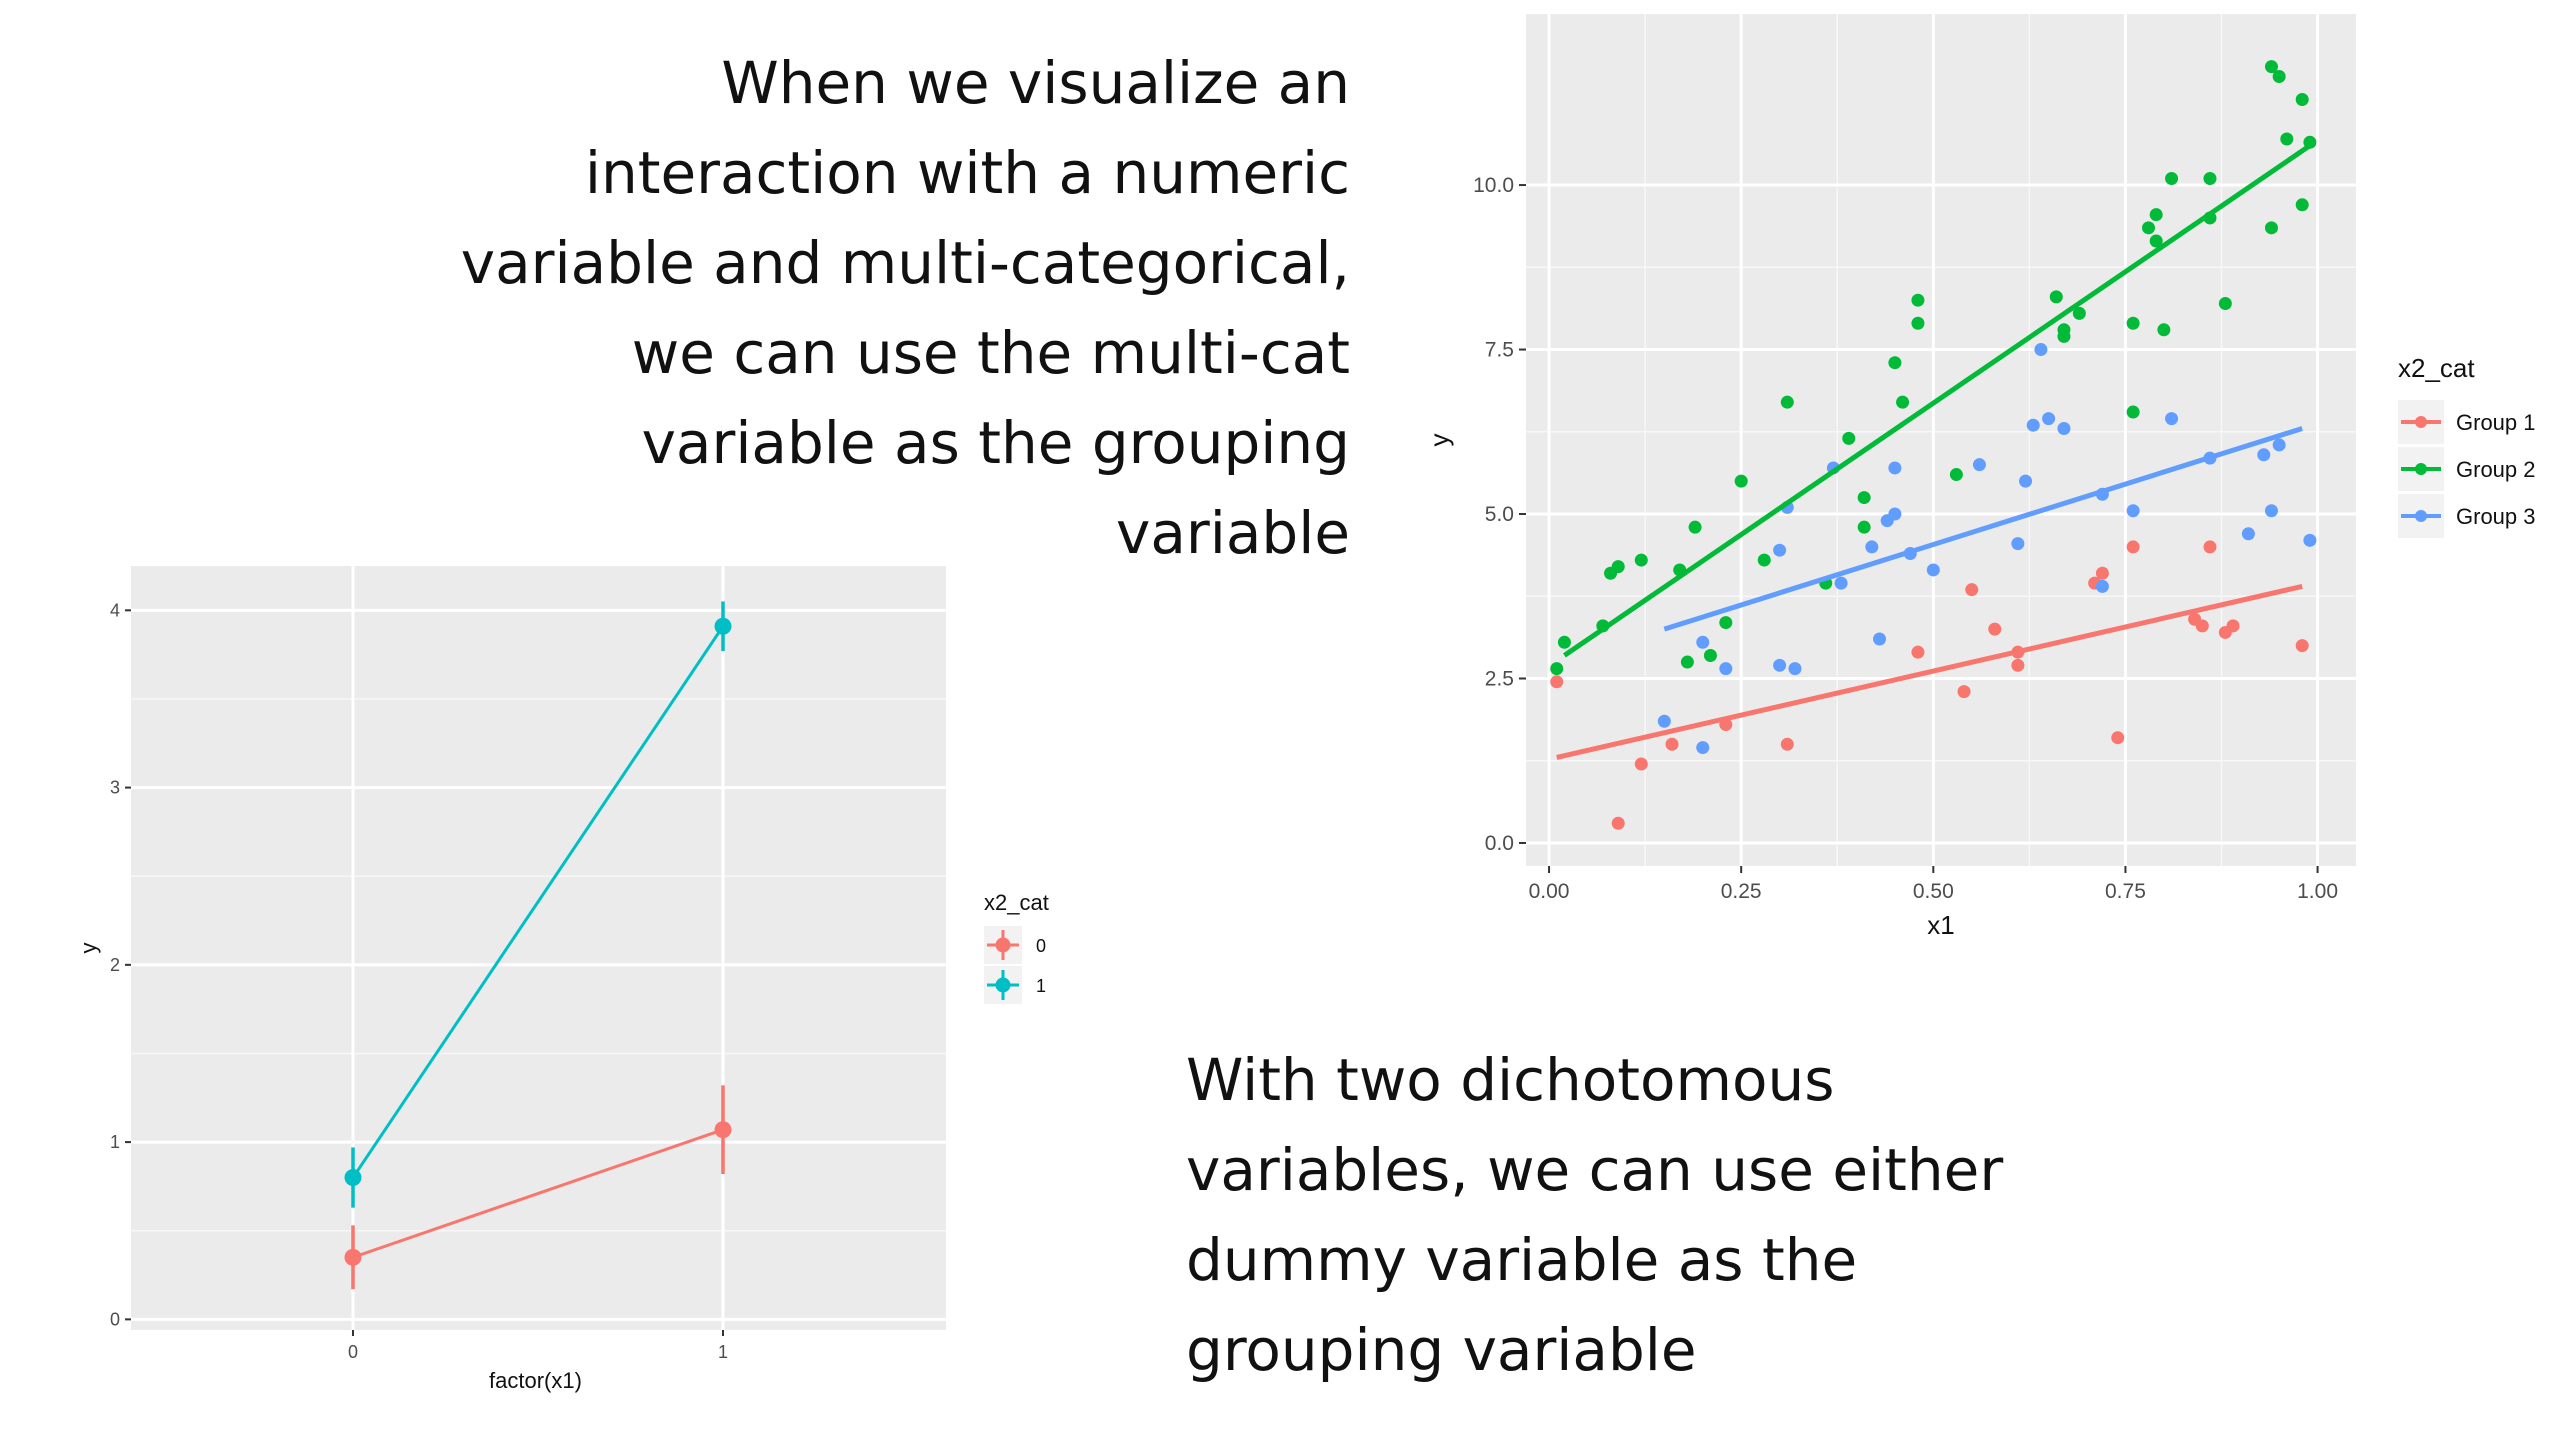 The width and height of the screenshot is (2560, 1440). Describe the element at coordinates (1441, 1350) in the screenshot. I see `text-line: grouping variable` at that location.